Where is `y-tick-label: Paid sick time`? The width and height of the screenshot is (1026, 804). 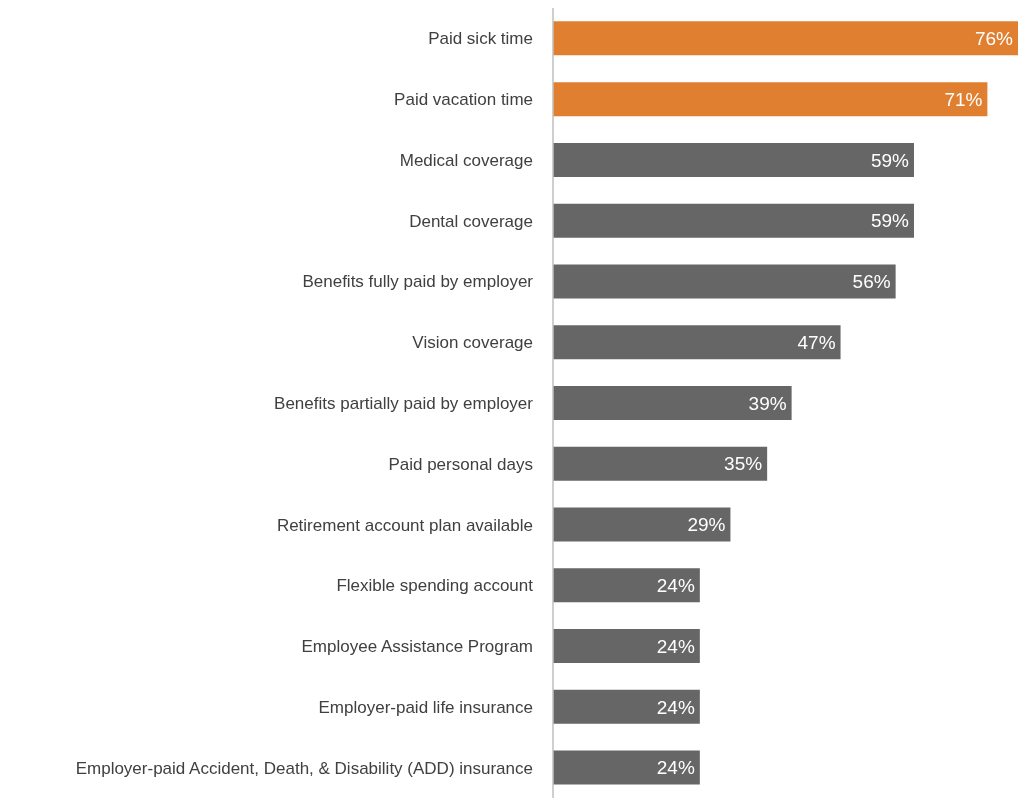
y-tick-label: Paid sick time is located at coordinates (480, 39).